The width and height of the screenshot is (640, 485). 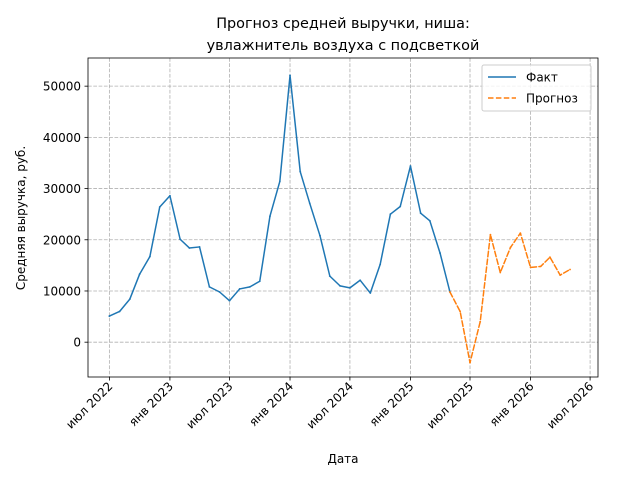 I want to click on y-tick-label: 10000, so click(x=62, y=291).